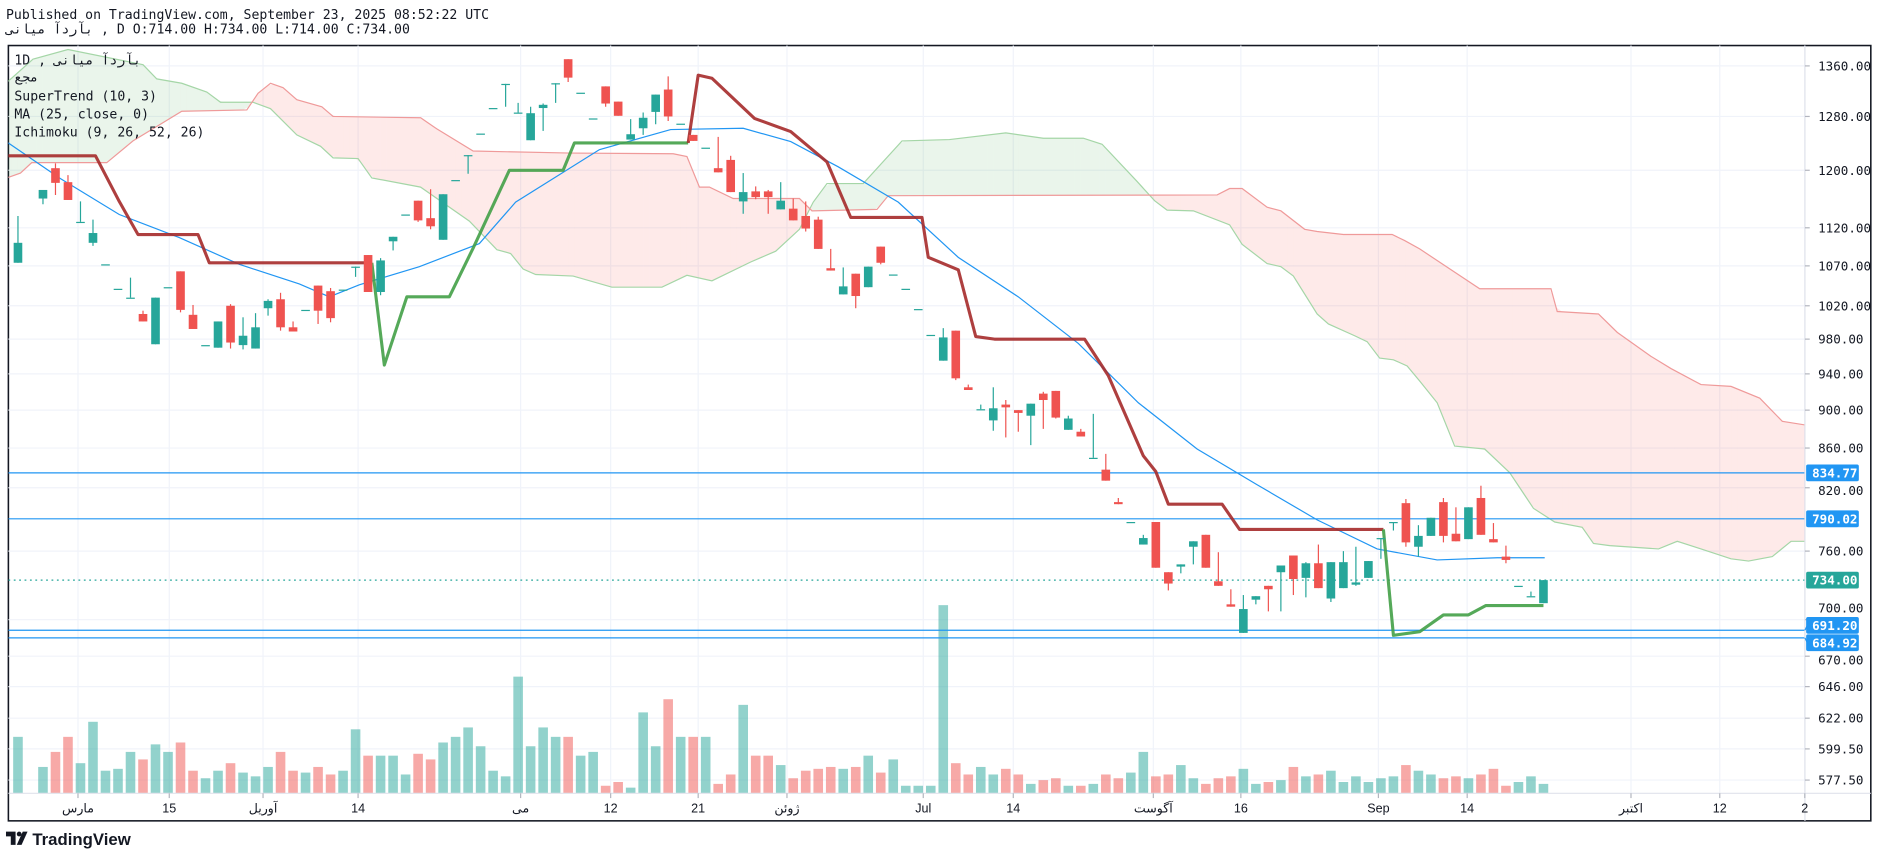  What do you see at coordinates (235, 30) in the screenshot?
I see `header-high: H:734.00` at bounding box center [235, 30].